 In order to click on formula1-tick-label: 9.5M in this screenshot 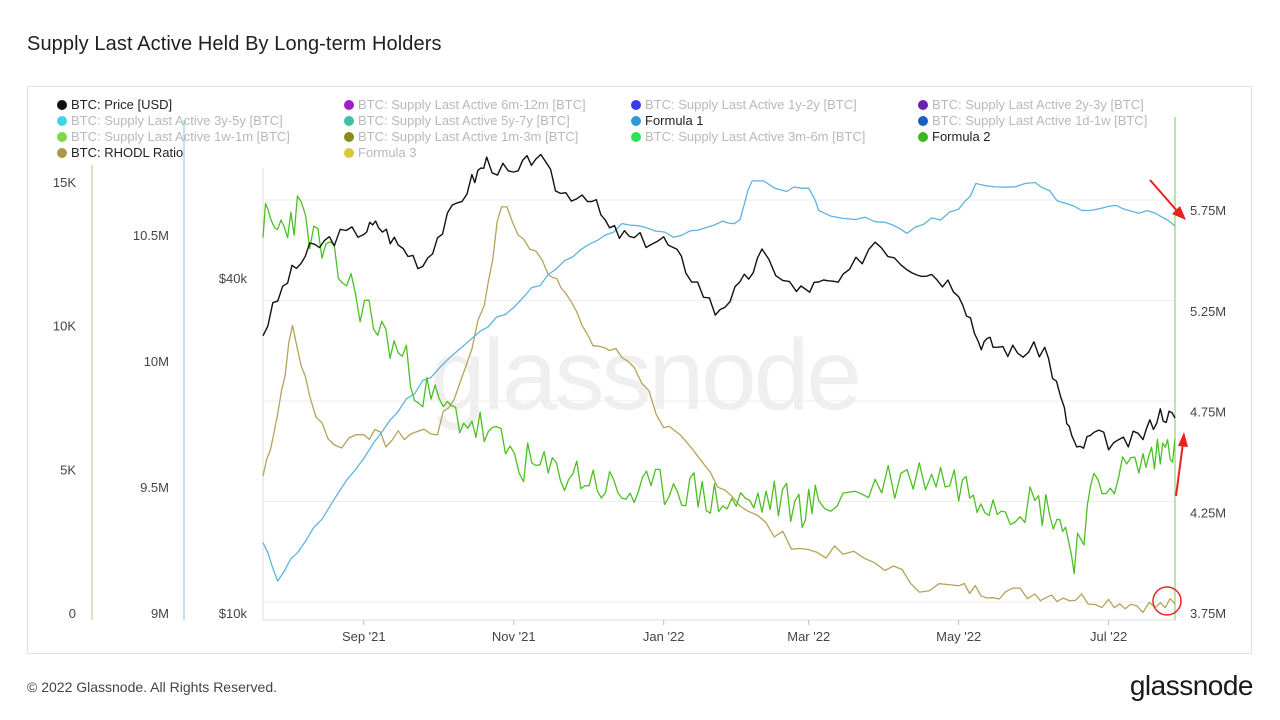, I will do `click(154, 487)`.